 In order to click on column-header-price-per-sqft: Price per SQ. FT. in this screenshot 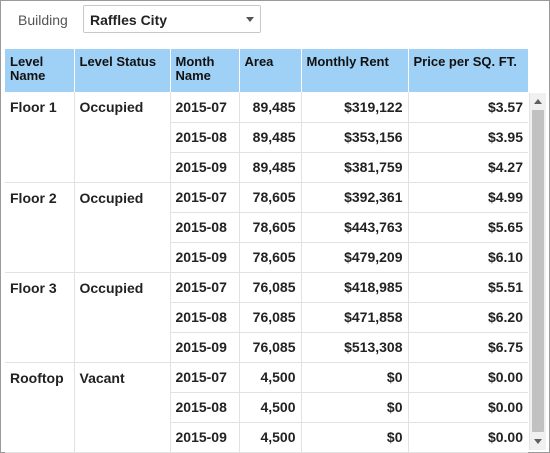, I will do `click(468, 70)`.